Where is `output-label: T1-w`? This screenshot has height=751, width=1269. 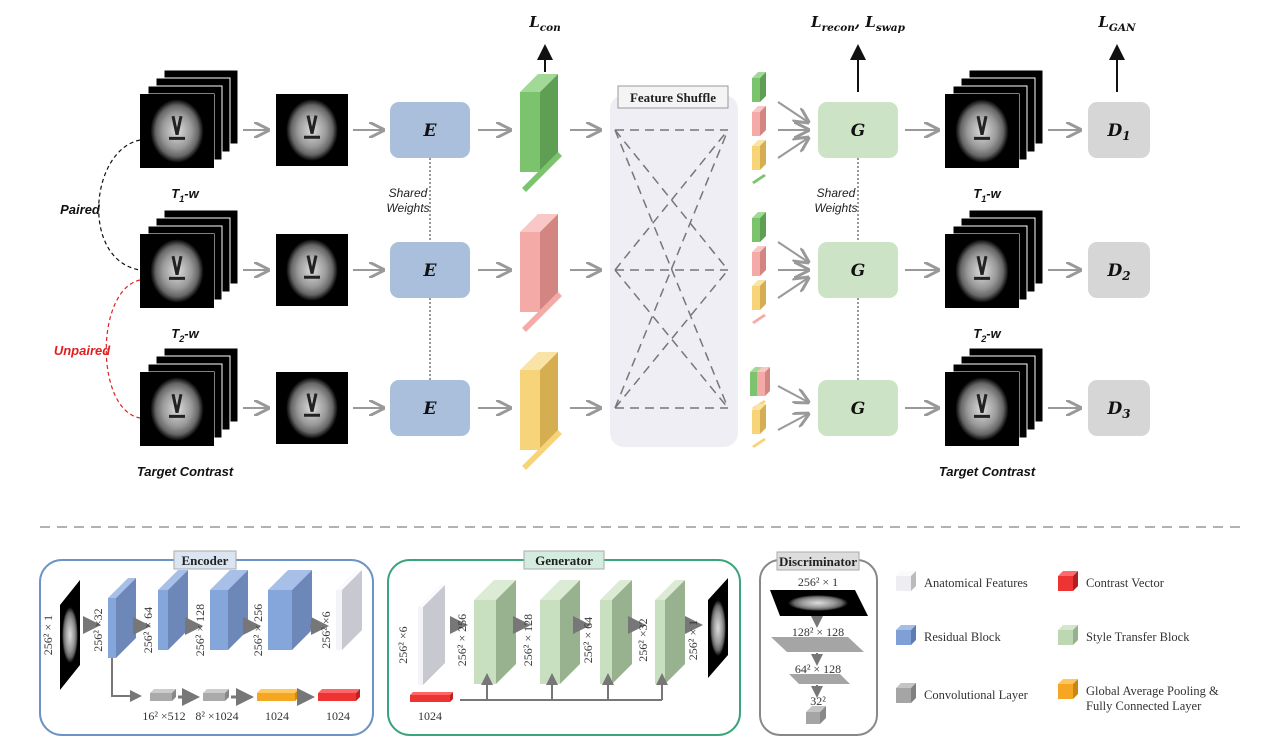
output-label: T1-w is located at coordinates (987, 195).